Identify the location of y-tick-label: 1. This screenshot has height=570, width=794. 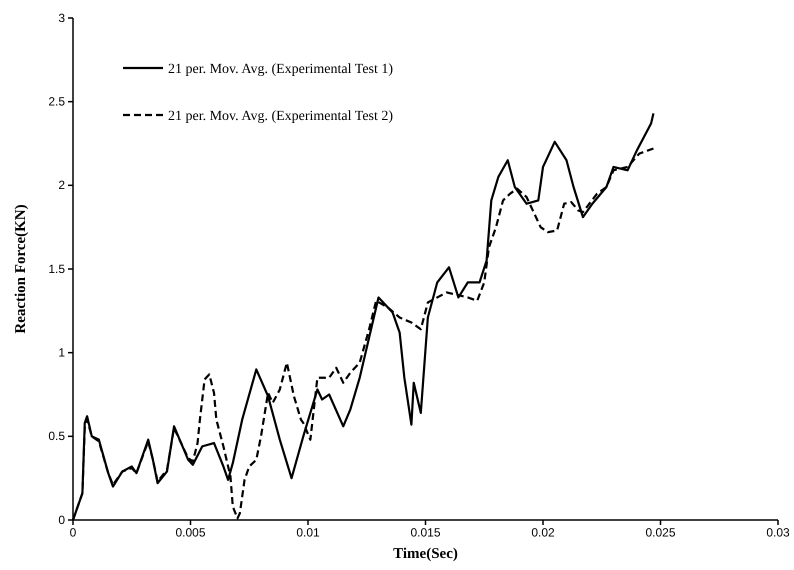
(62, 353).